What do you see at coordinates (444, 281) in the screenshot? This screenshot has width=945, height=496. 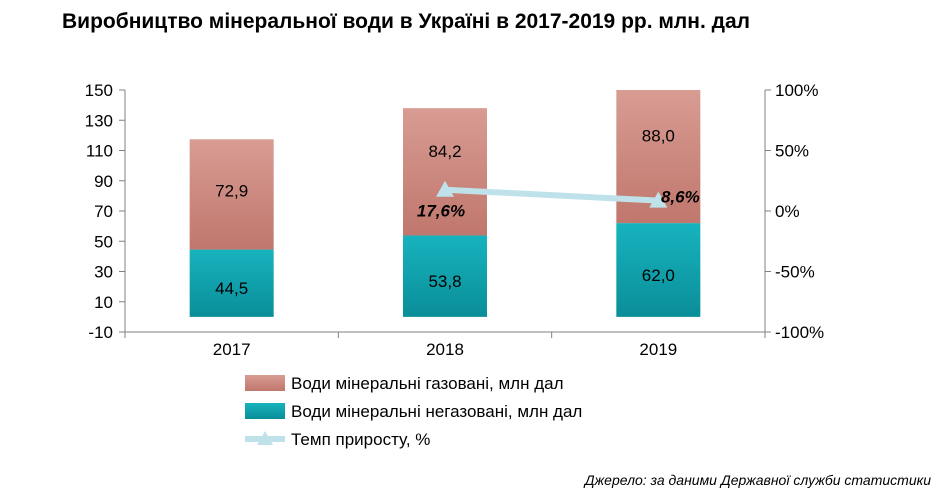 I see `data-label-still: 53,8` at bounding box center [444, 281].